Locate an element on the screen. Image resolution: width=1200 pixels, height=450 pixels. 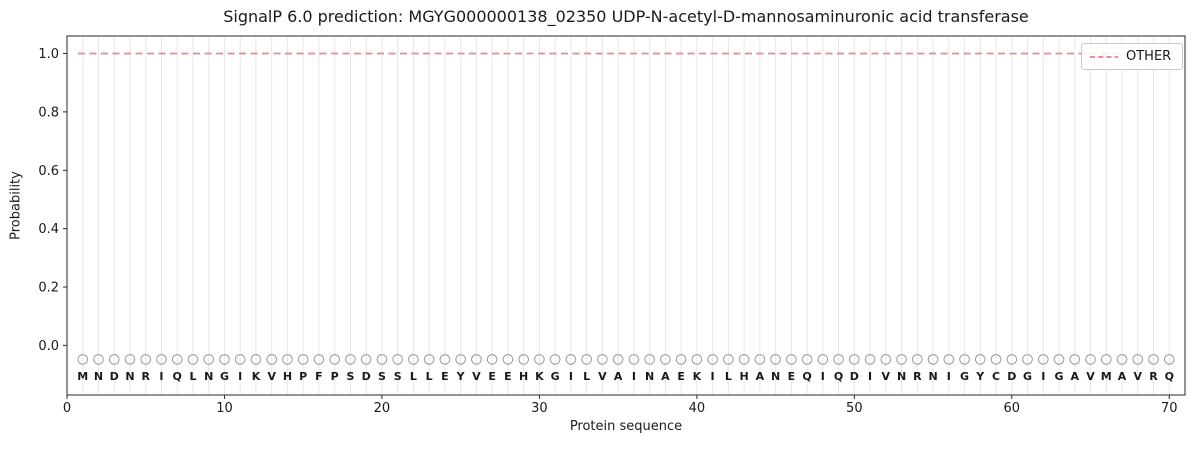
residue-letter: F is located at coordinates (319, 376).